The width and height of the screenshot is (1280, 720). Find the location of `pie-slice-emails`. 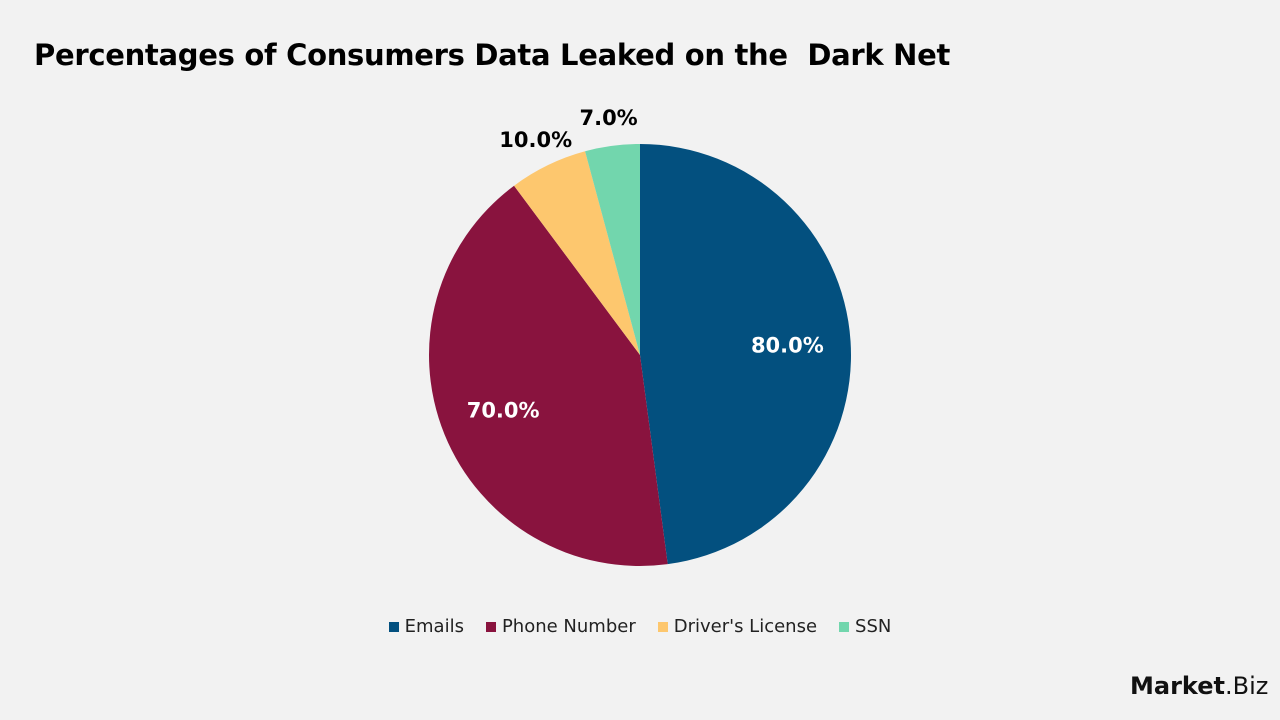

pie-slice-emails is located at coordinates (746, 354).